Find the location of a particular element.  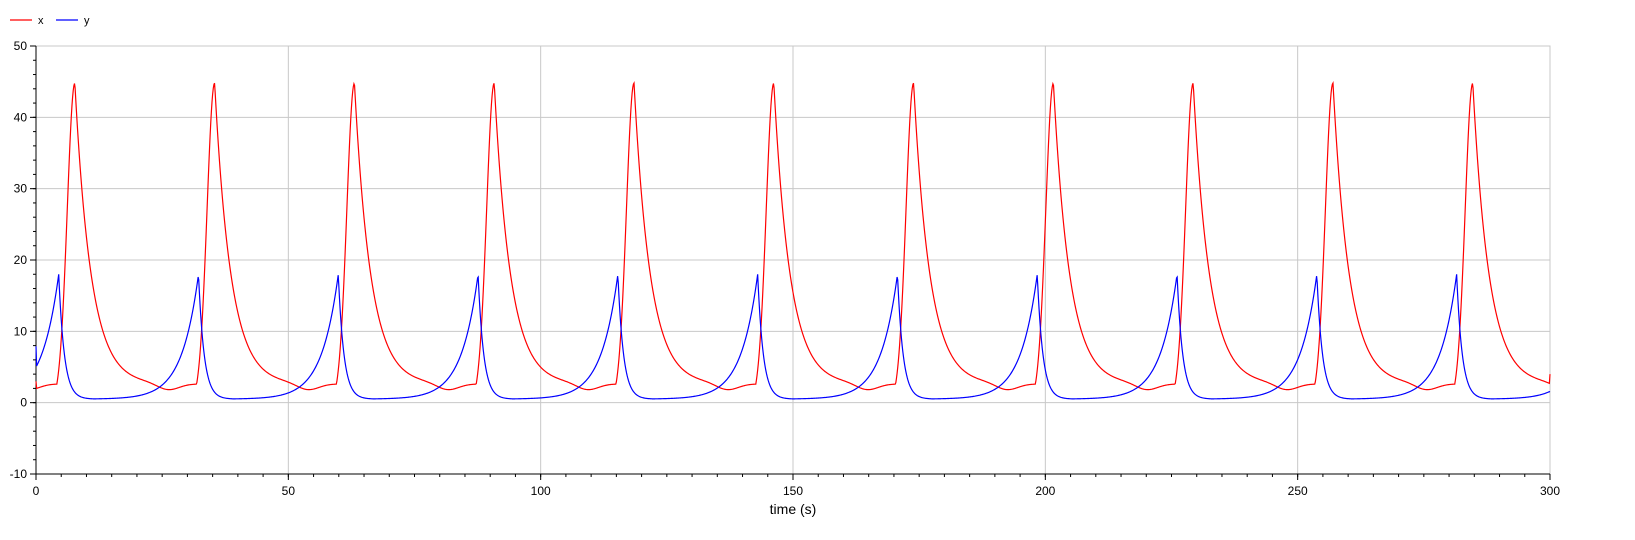

y-tick-label: 30 is located at coordinates (21, 189).